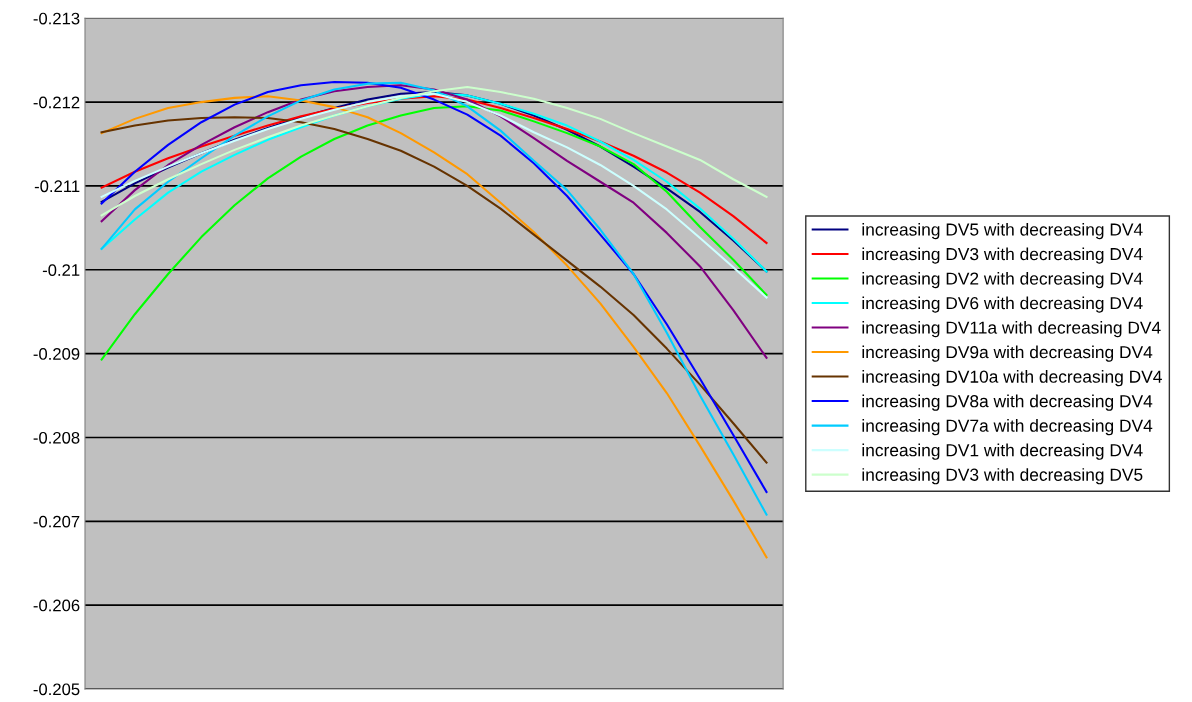 This screenshot has height=702, width=1192. What do you see at coordinates (1002, 451) in the screenshot?
I see `legend-label: increasing DV1 with decreasing DV4` at bounding box center [1002, 451].